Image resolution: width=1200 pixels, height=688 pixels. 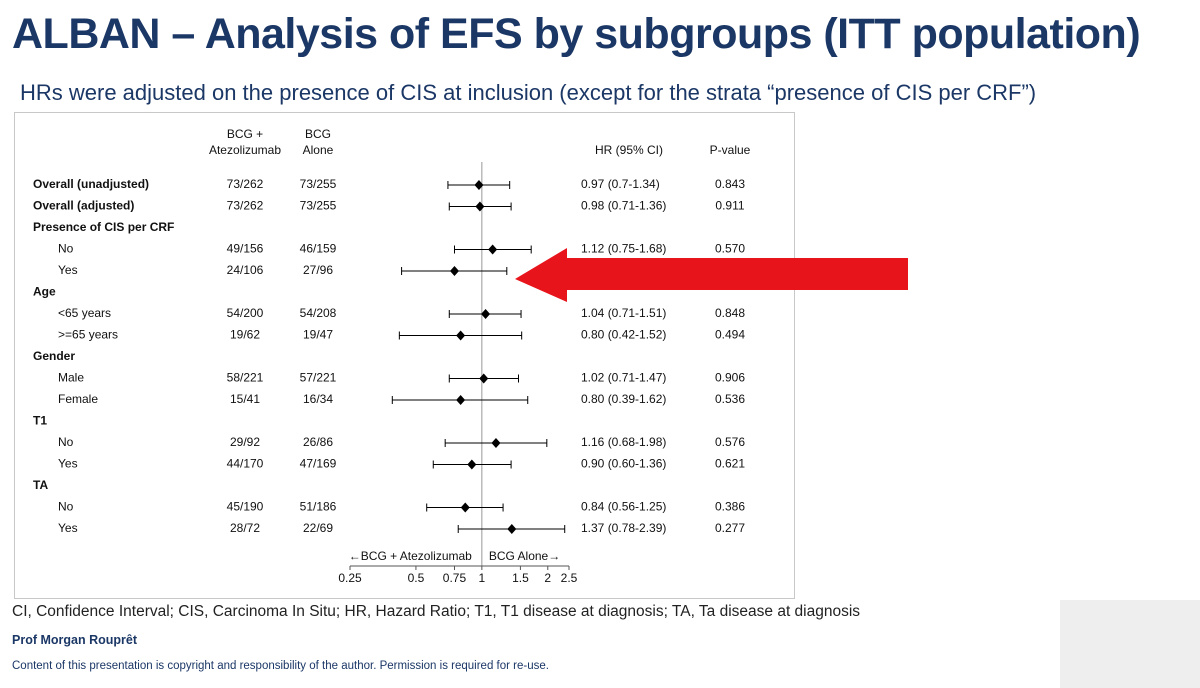 I want to click on arm1-count: 15/41, so click(x=245, y=399).